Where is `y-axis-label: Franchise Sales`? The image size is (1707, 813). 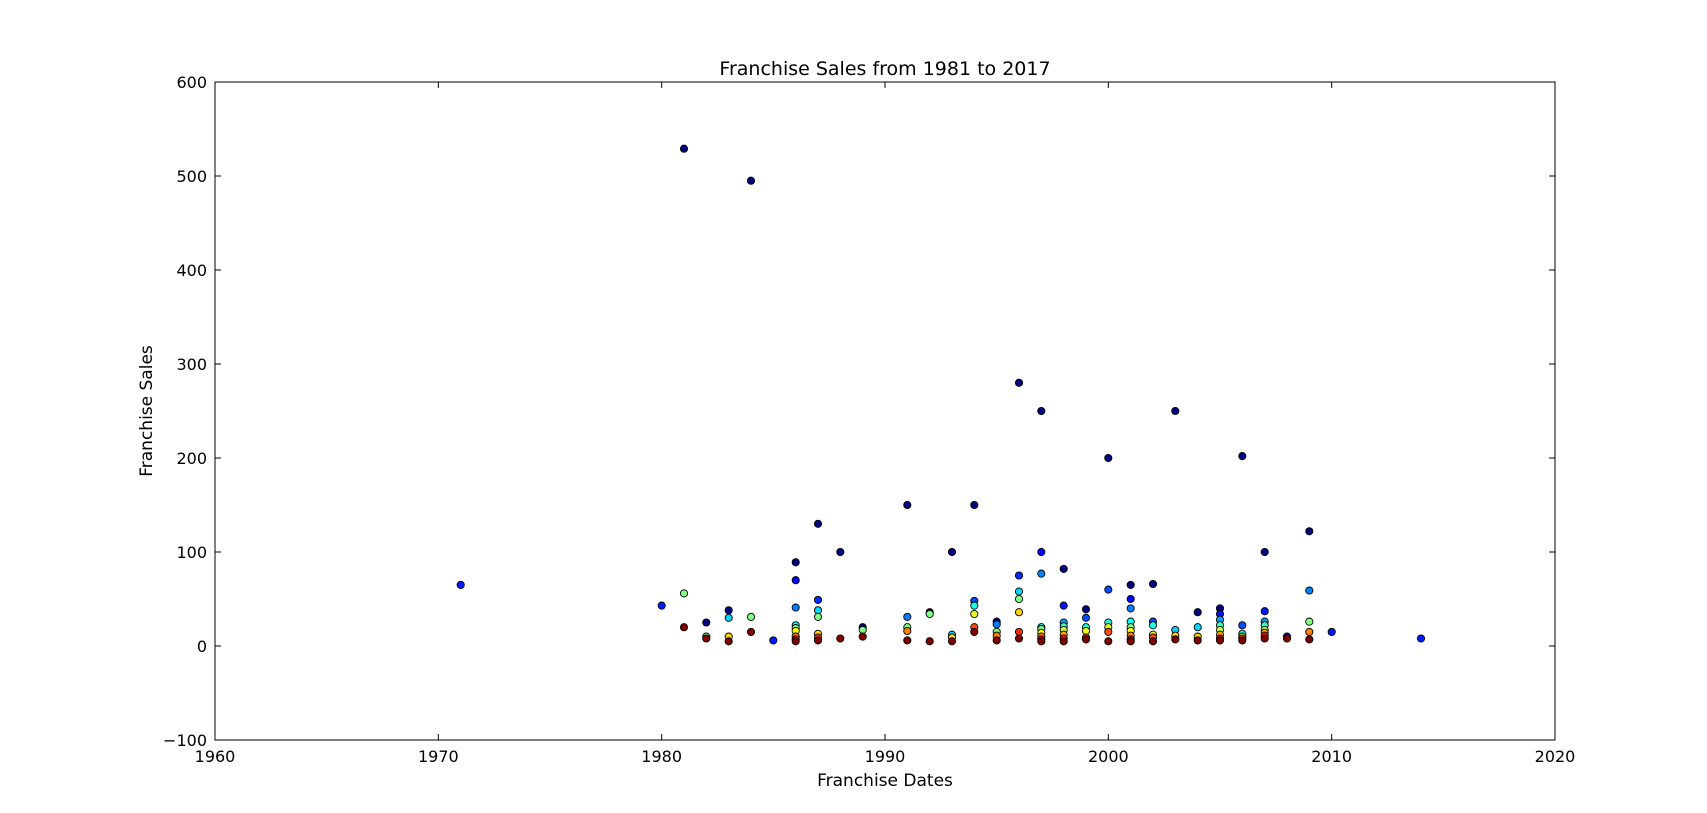
y-axis-label: Franchise Sales is located at coordinates (147, 411).